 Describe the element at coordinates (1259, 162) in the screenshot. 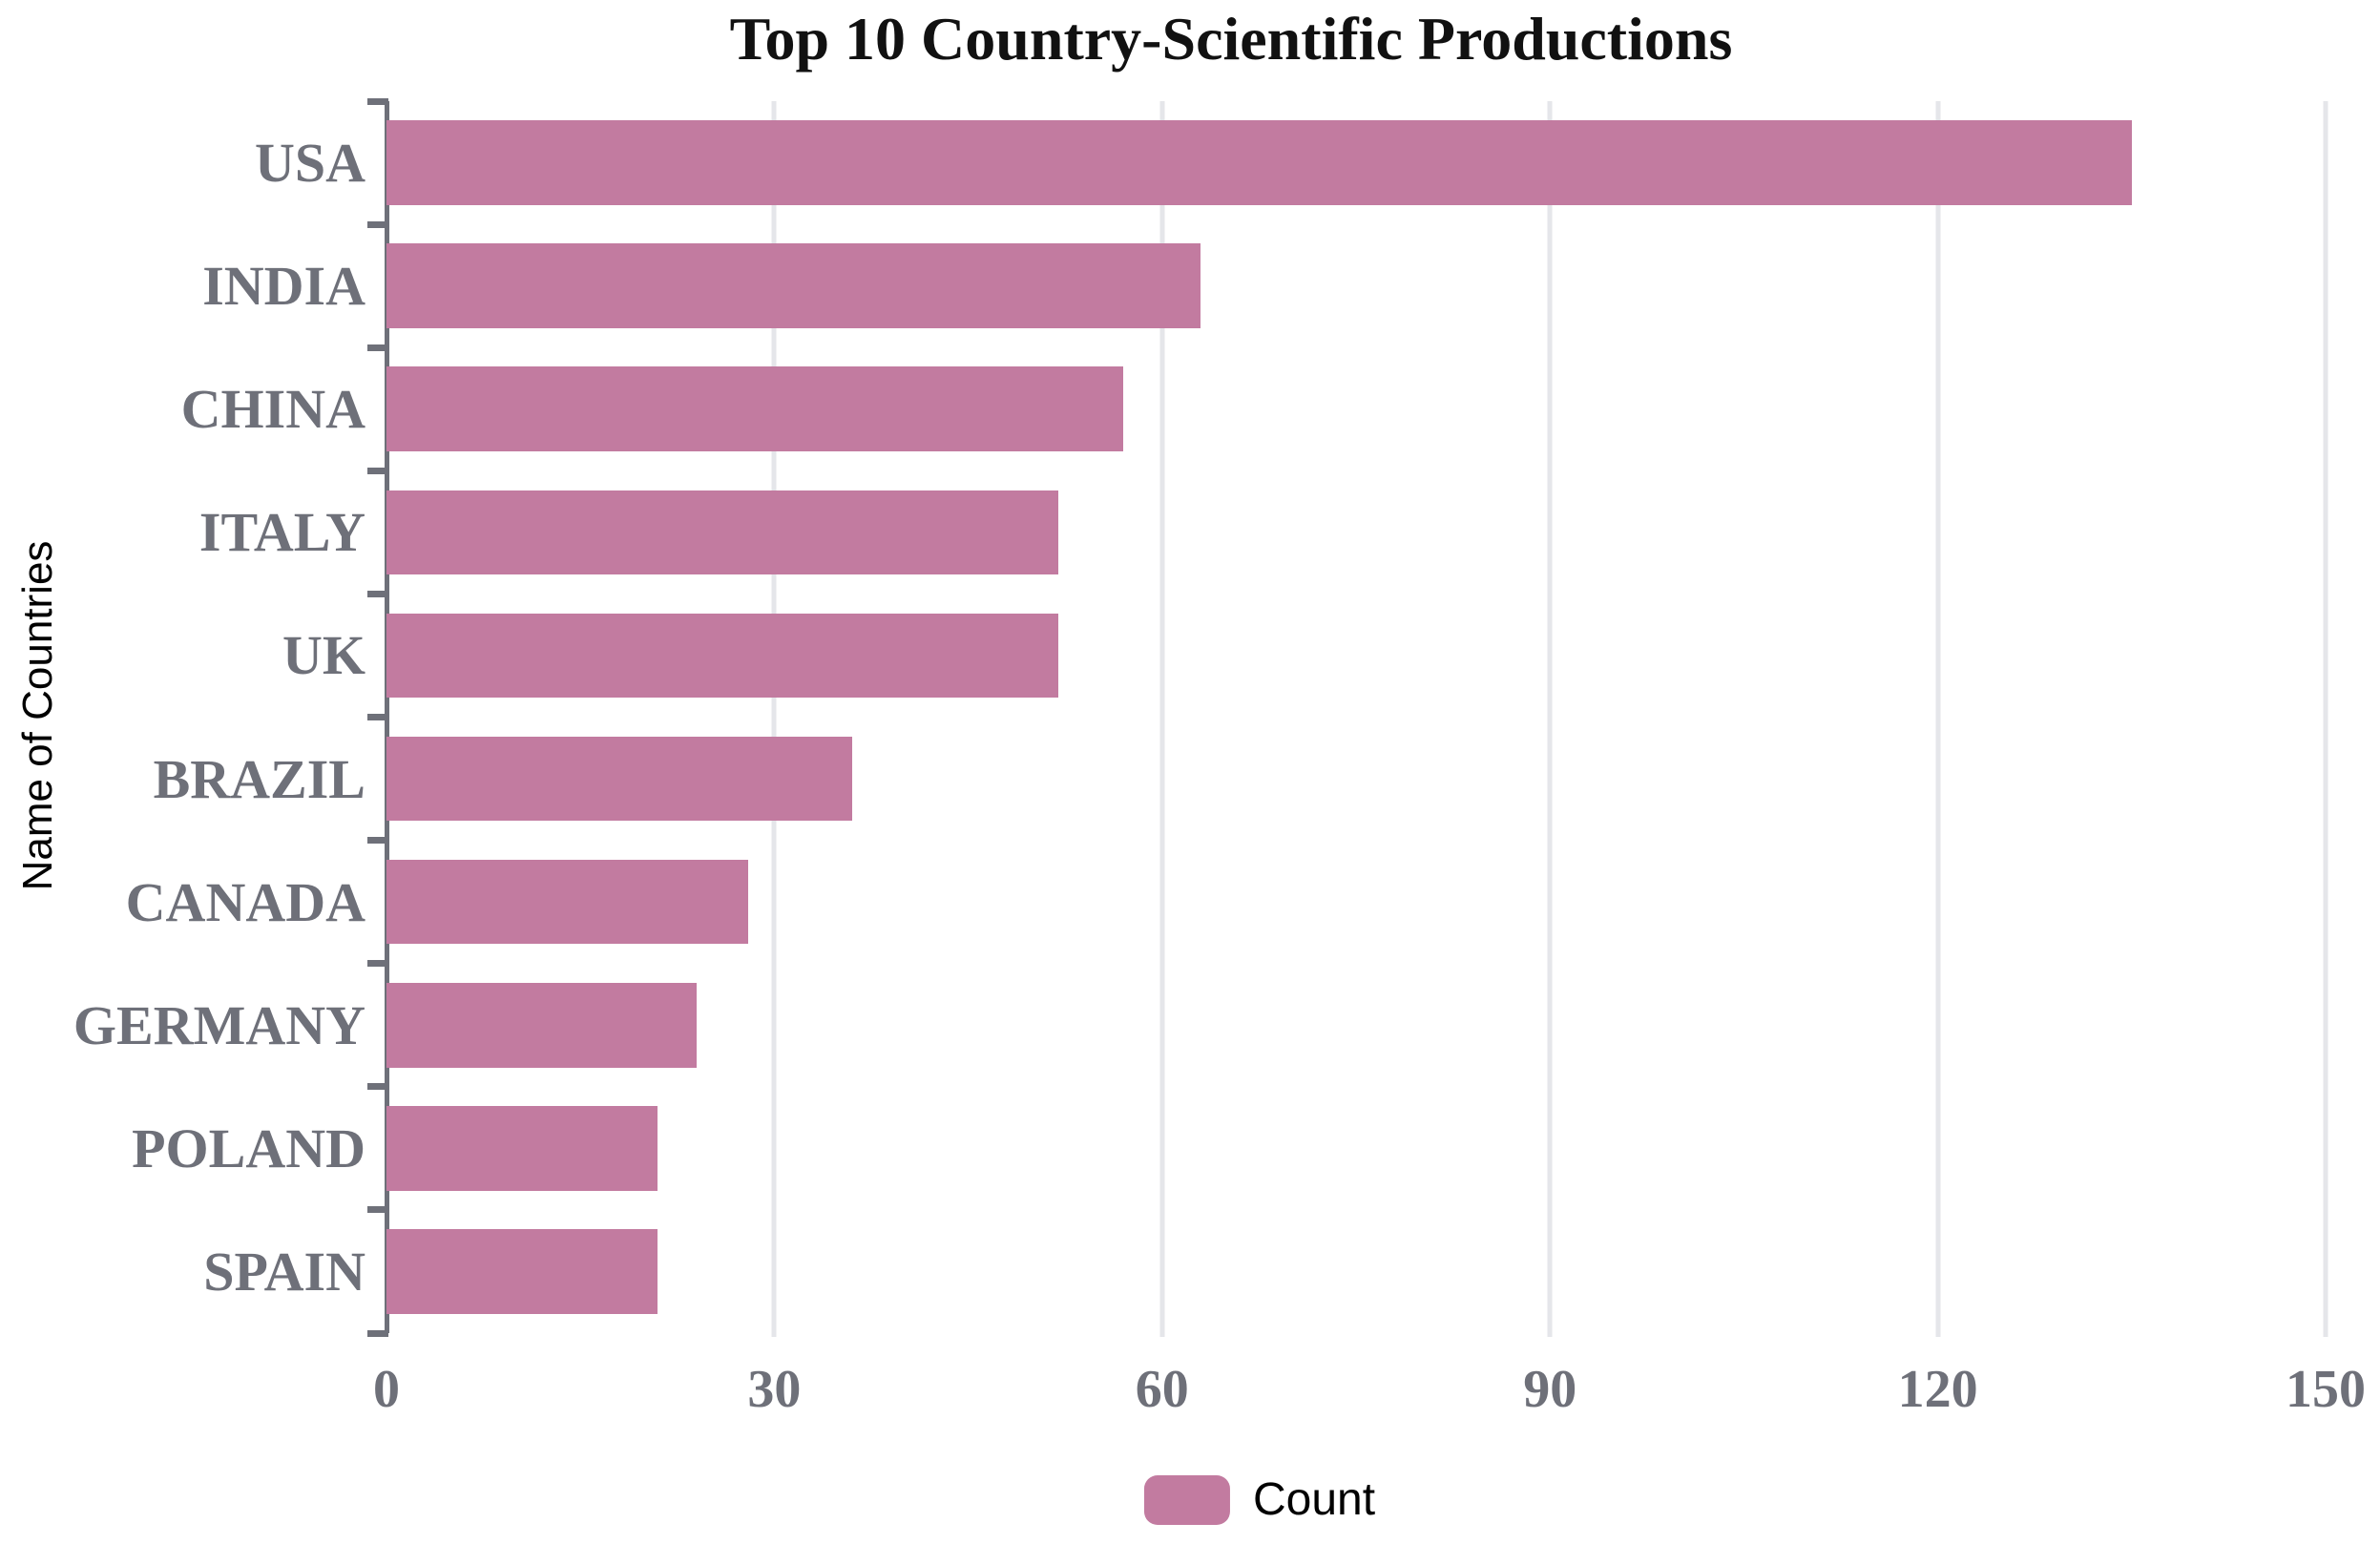

I see `bar-usa` at that location.